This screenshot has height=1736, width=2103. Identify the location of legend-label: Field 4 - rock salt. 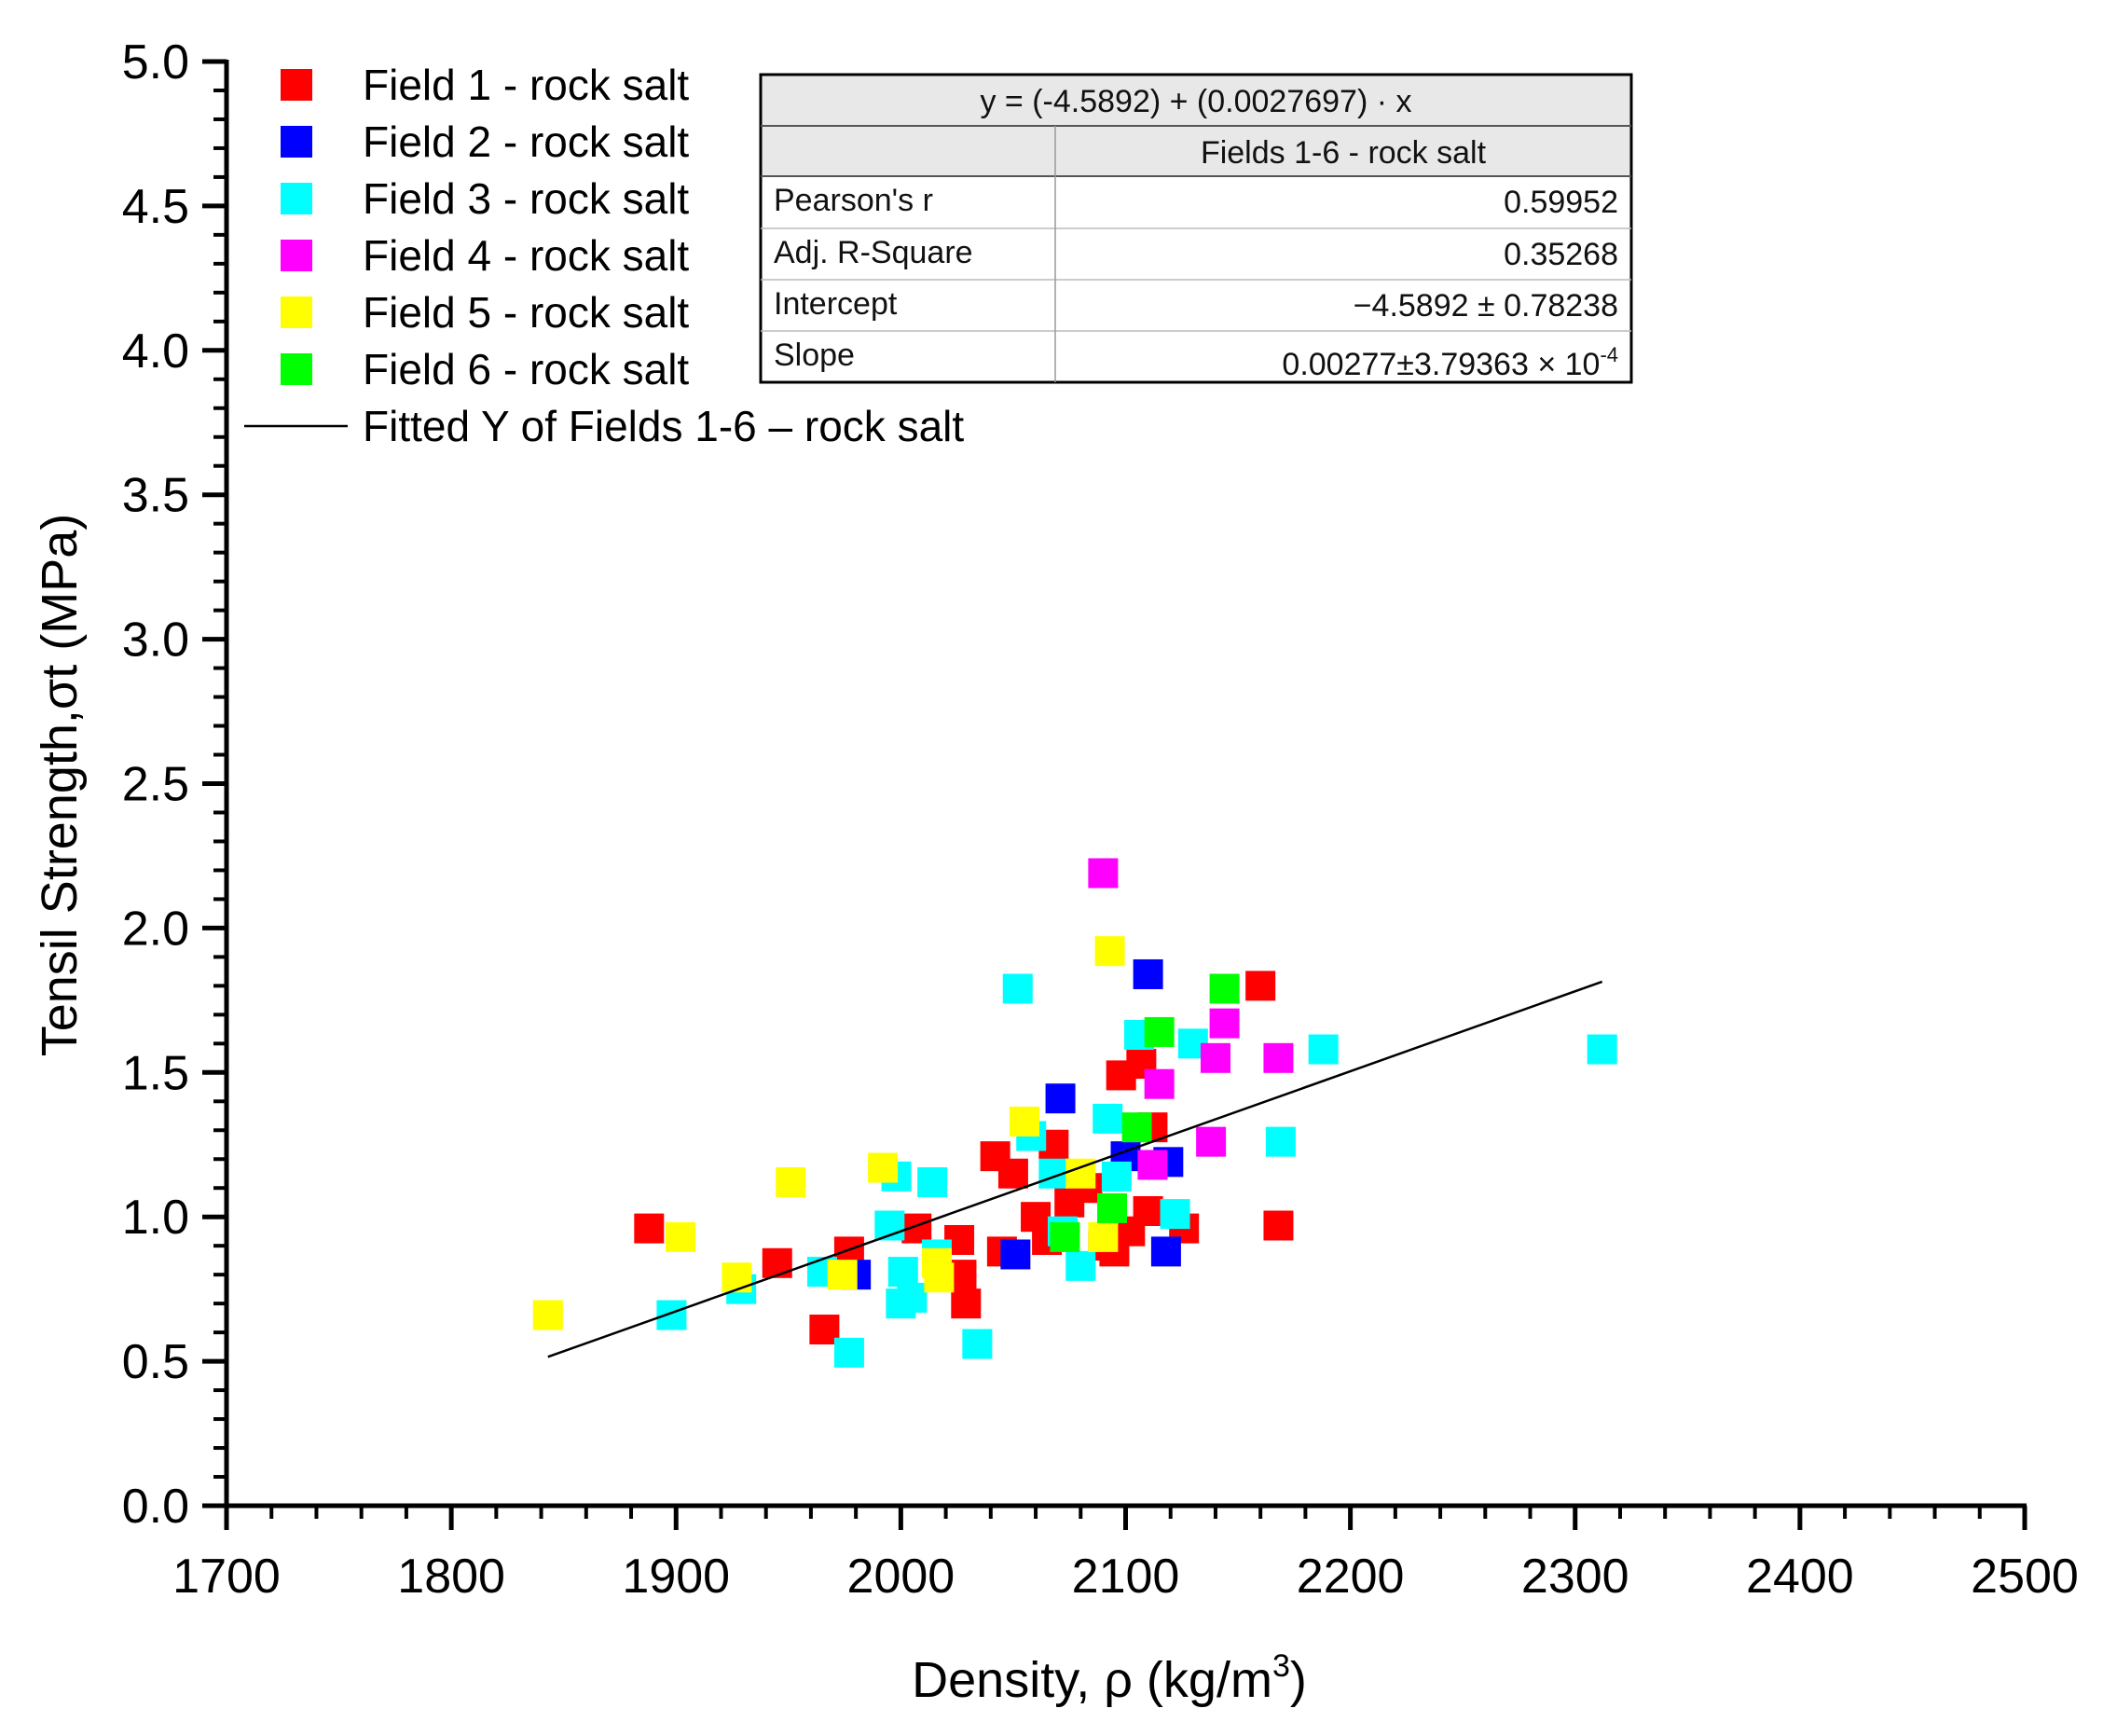
(526, 255).